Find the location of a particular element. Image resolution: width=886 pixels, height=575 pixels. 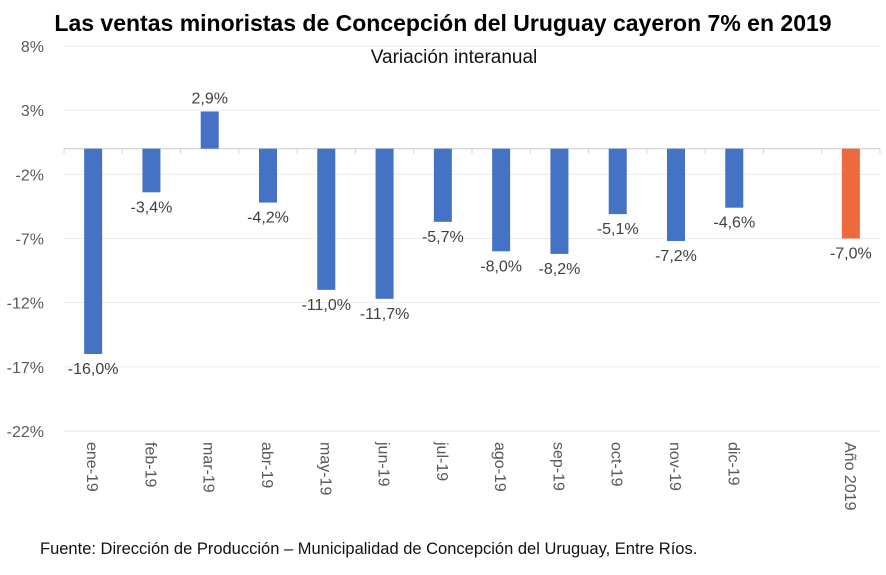

x-tick-label: ago-19 is located at coordinates (499, 467).